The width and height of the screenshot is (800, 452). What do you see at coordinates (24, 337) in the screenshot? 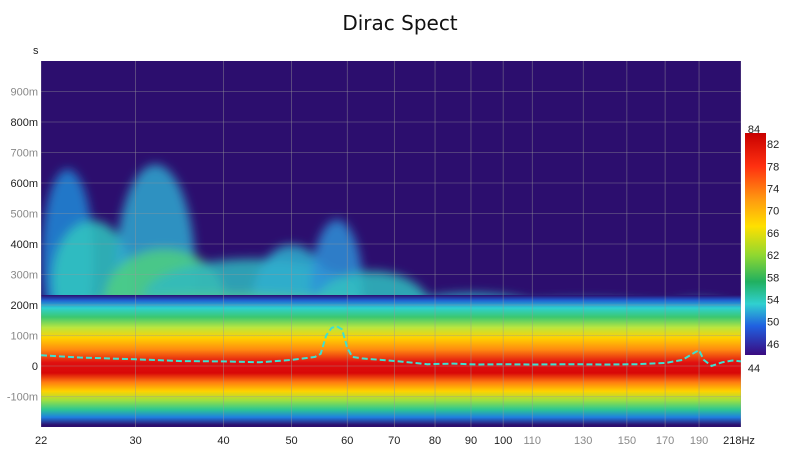
I see `y-tick-label: 100m` at bounding box center [24, 337].